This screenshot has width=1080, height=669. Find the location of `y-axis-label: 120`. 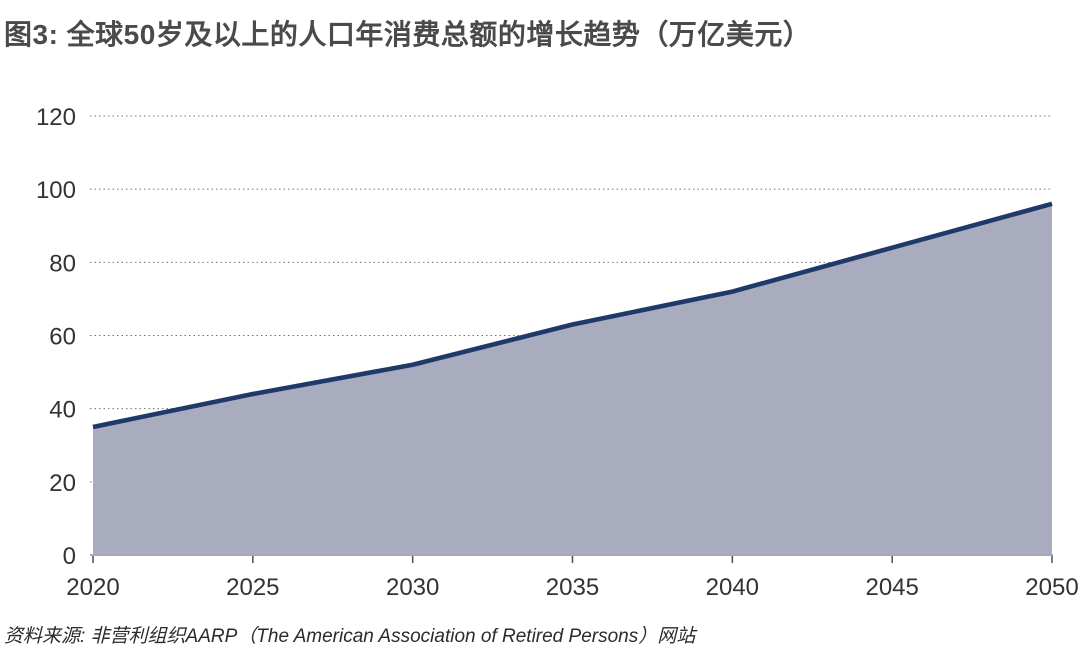

y-axis-label: 120 is located at coordinates (56, 117).